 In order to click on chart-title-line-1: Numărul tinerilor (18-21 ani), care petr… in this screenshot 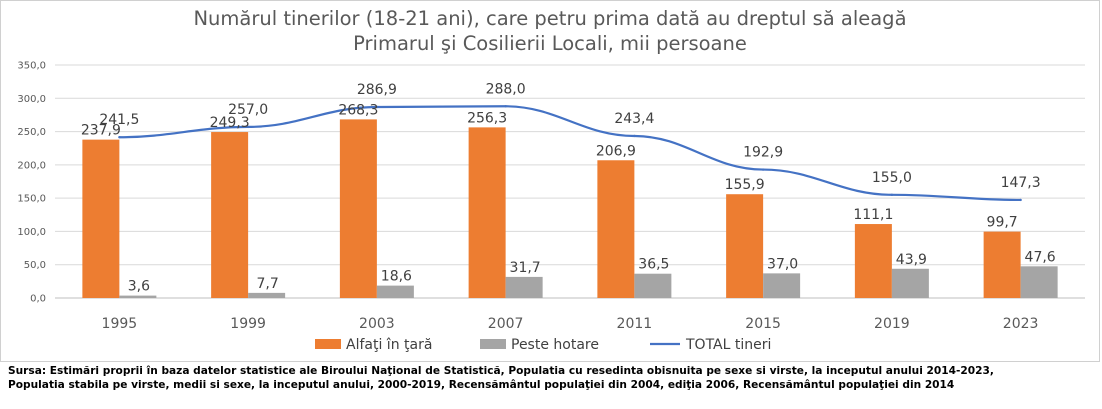, I will do `click(550, 18)`.